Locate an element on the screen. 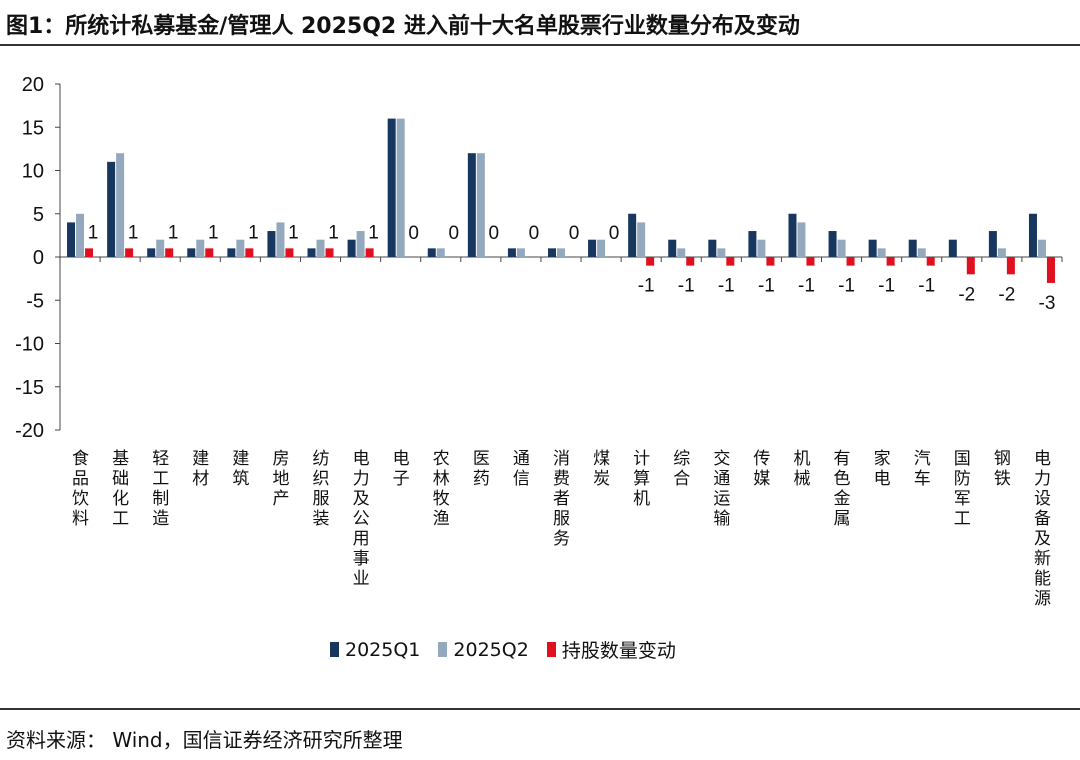  legend-item-change: 持股数量变动 is located at coordinates (611, 649).